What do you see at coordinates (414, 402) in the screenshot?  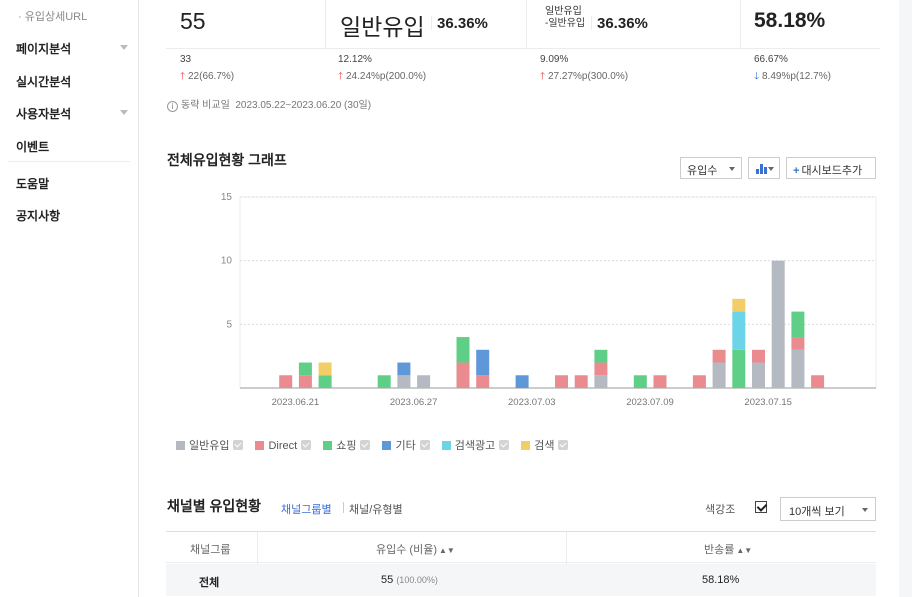 I see `x-tick-label: 2023.06.27` at bounding box center [414, 402].